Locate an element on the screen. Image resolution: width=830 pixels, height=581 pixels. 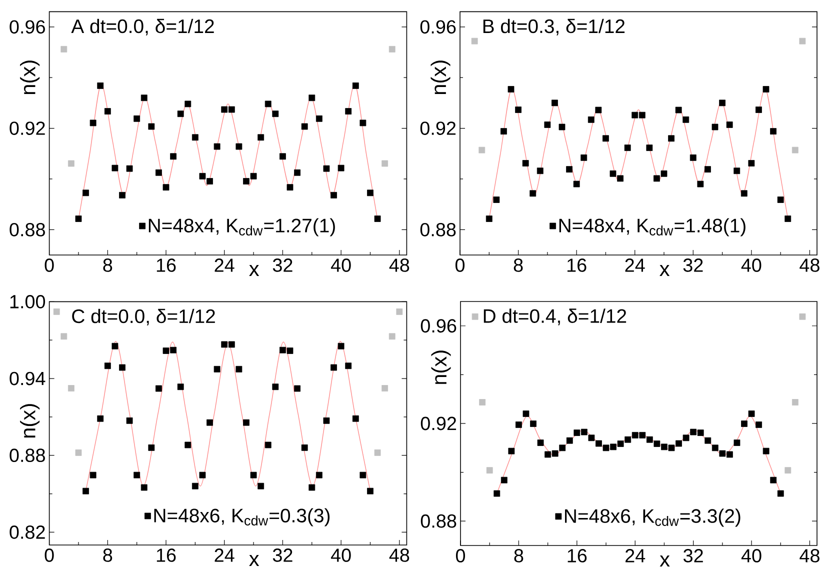
x-tick-label: 0 is located at coordinates (49, 555).